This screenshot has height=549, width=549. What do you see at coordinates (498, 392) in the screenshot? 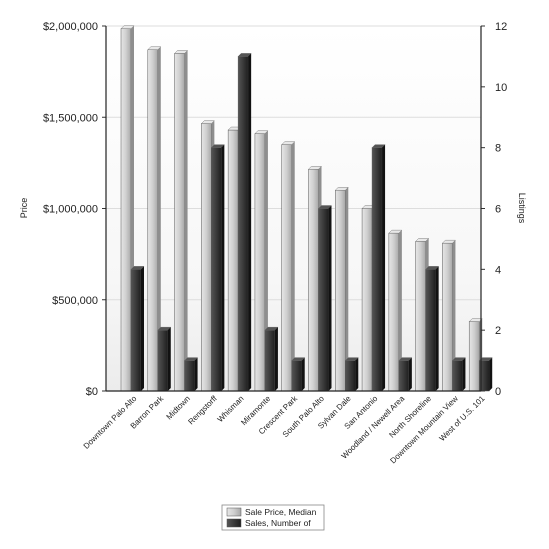
I see `y2-tick-label: 0` at bounding box center [498, 392].